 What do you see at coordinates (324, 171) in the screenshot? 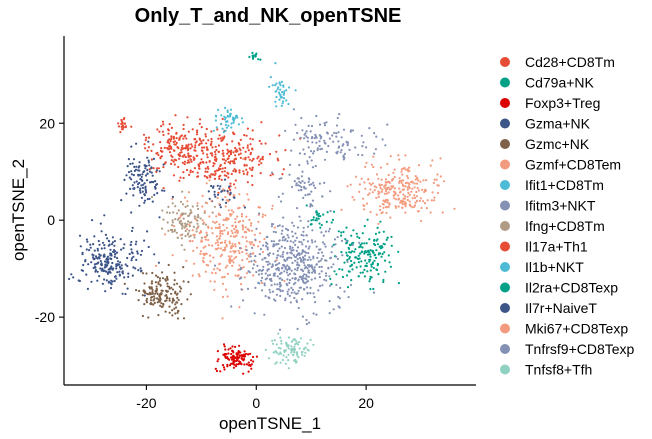
I see `series-cd79a-nk` at bounding box center [324, 171].